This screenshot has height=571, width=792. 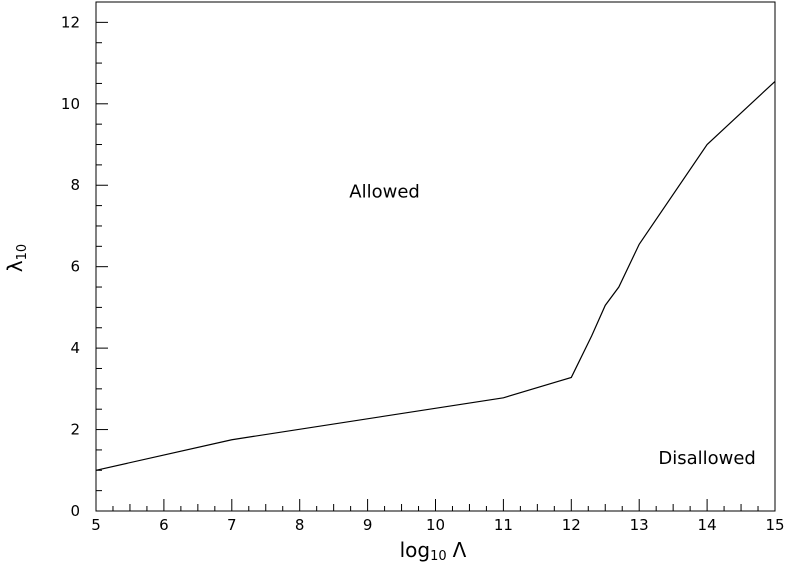 What do you see at coordinates (571, 525) in the screenshot?
I see `x-tick-label: 12` at bounding box center [571, 525].